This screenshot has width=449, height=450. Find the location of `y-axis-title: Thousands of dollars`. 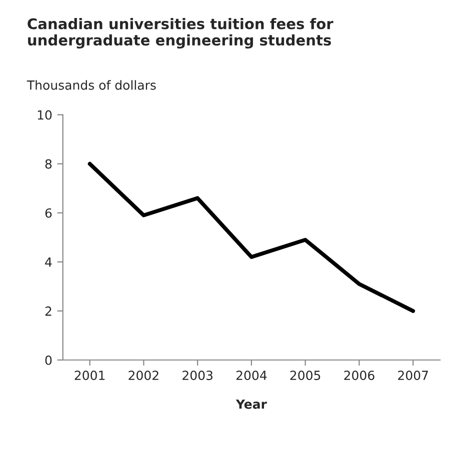

y-axis-title: Thousands of dollars is located at coordinates (91, 85).